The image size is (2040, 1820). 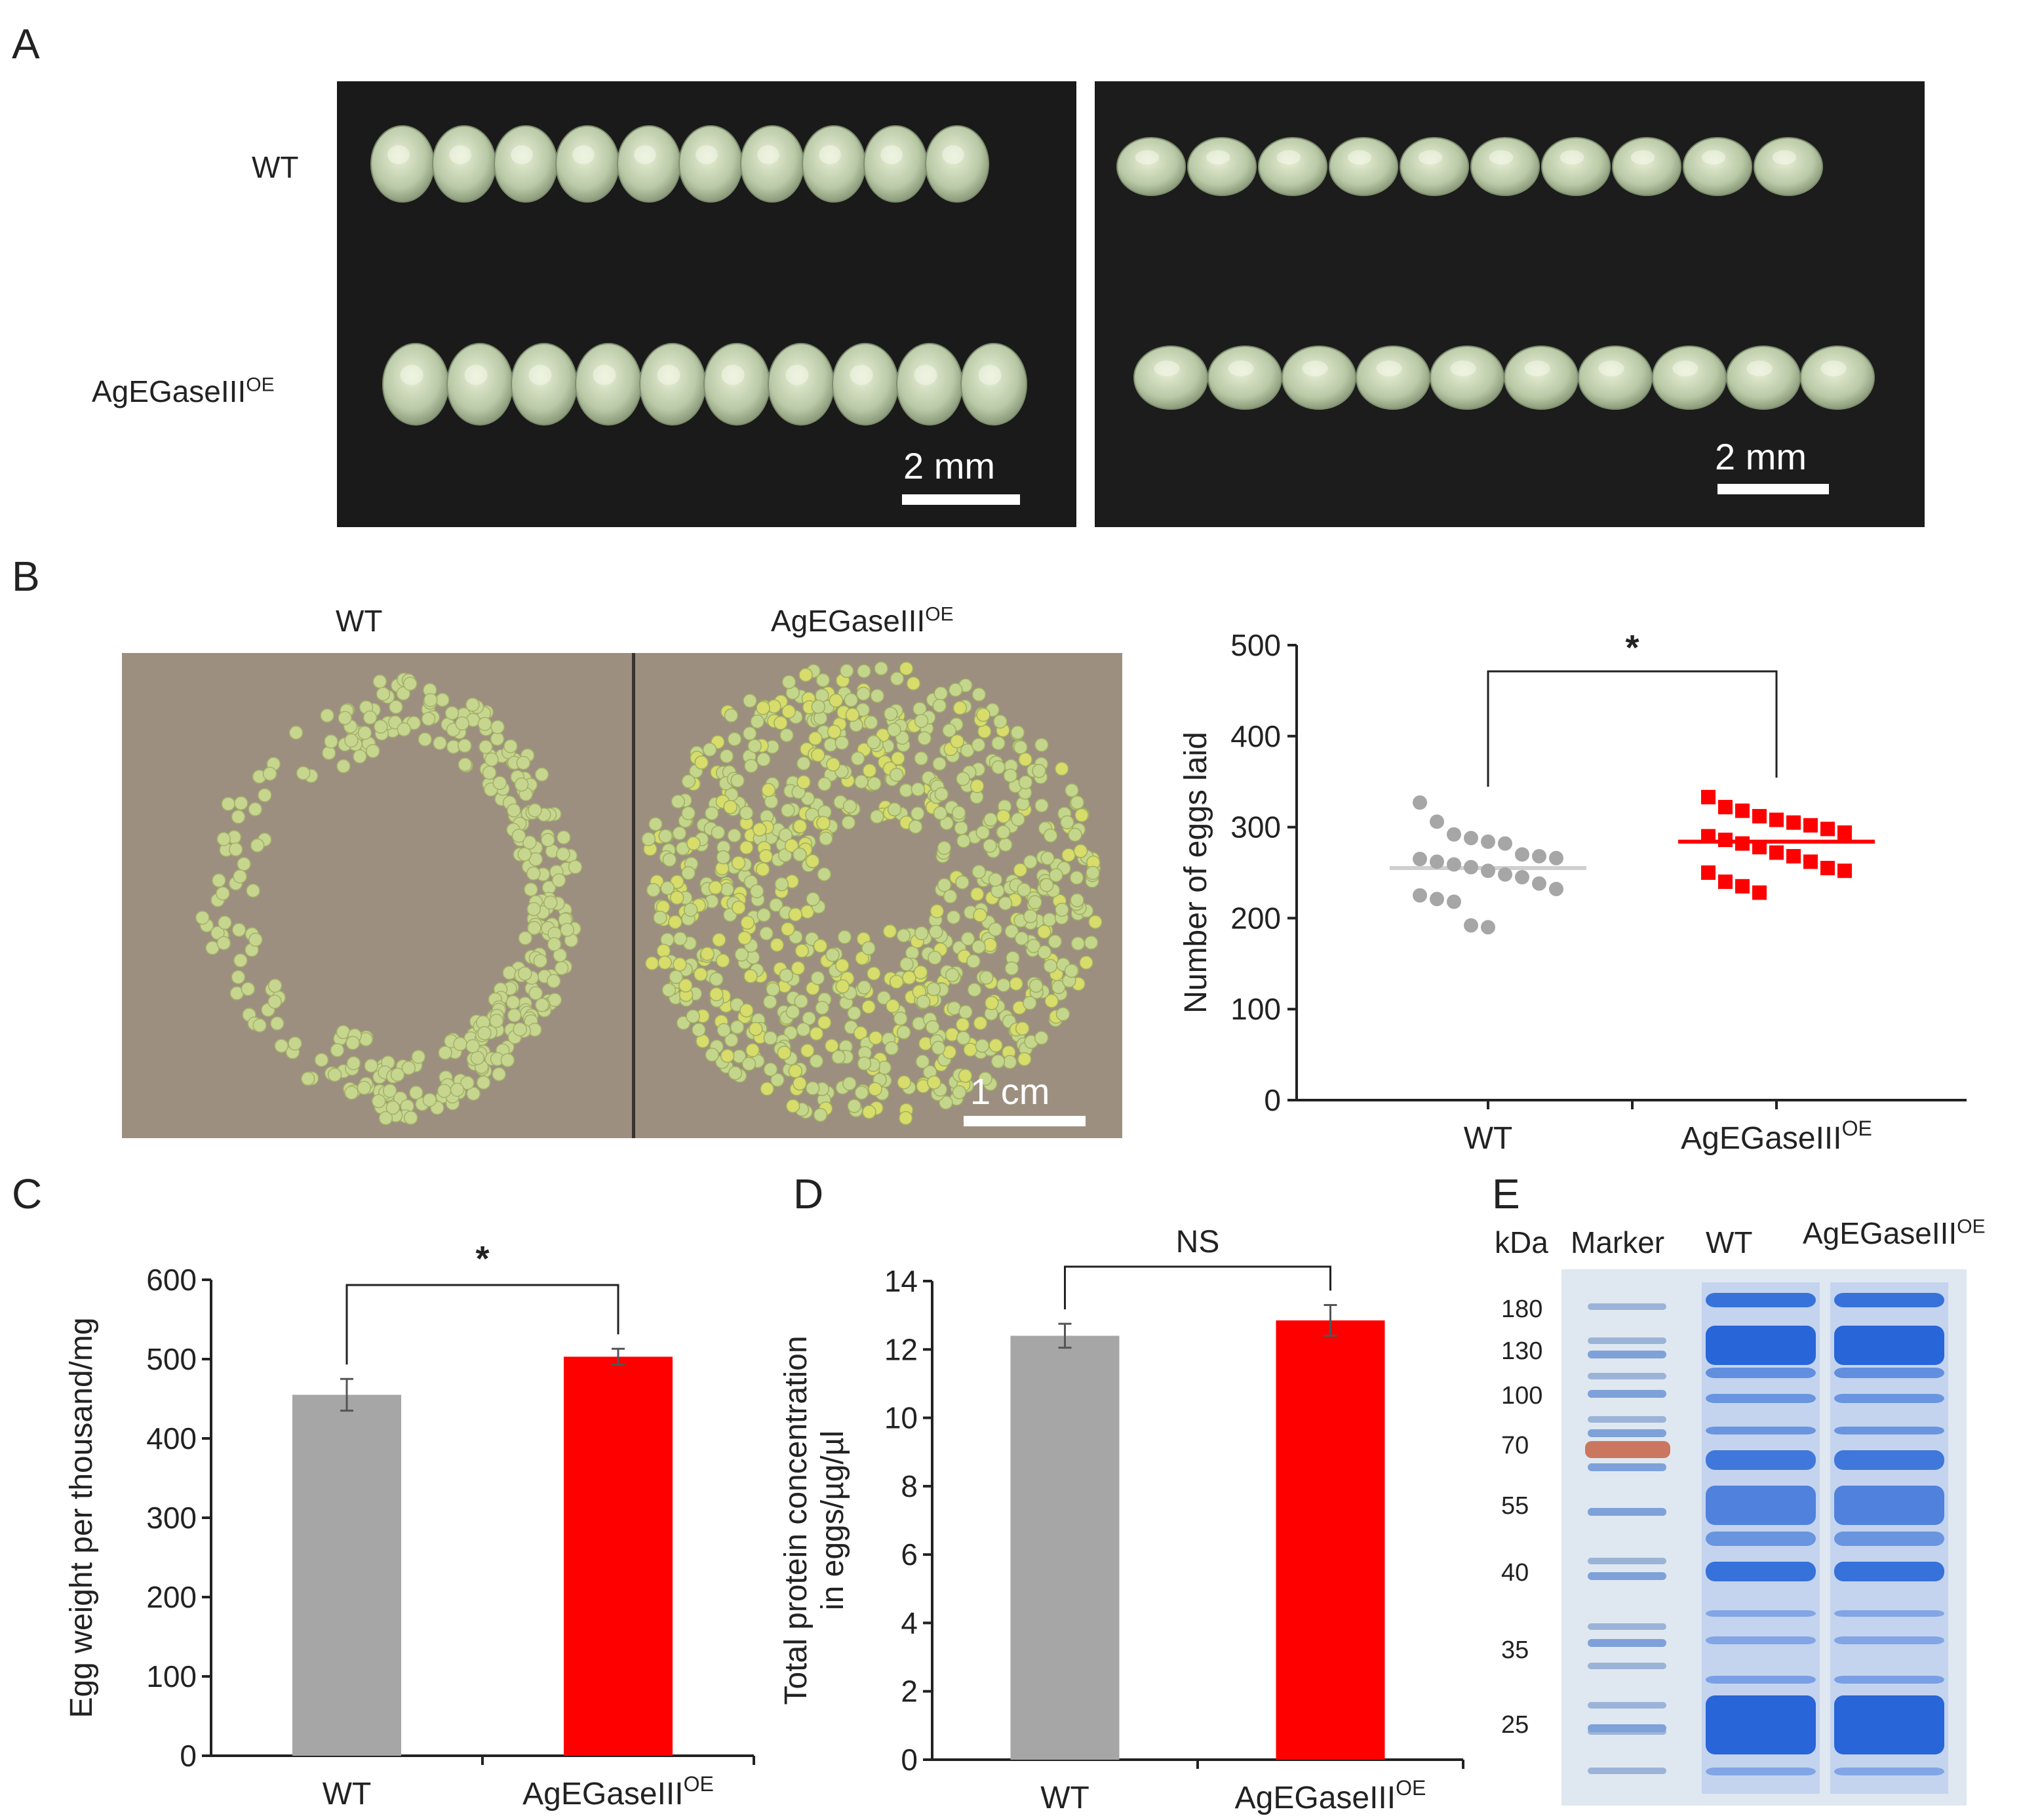 What do you see at coordinates (1255, 827) in the screenshot?
I see `y-tick-label: 300` at bounding box center [1255, 827].